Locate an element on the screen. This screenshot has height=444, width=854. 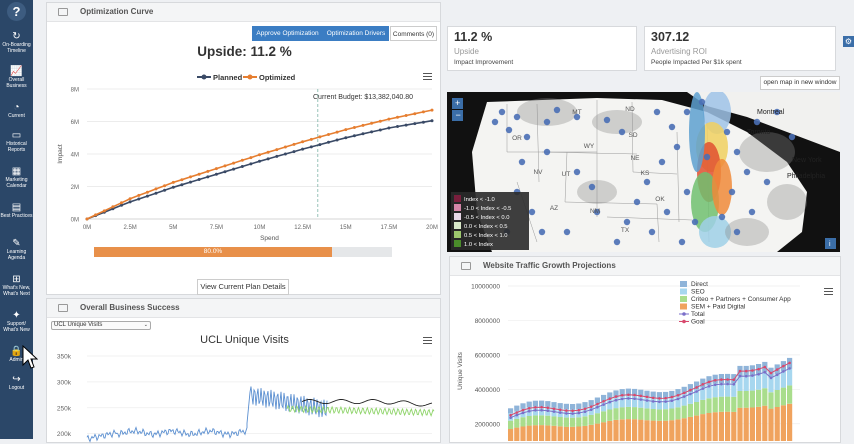
legend-label: Direct is located at coordinates (699, 284).